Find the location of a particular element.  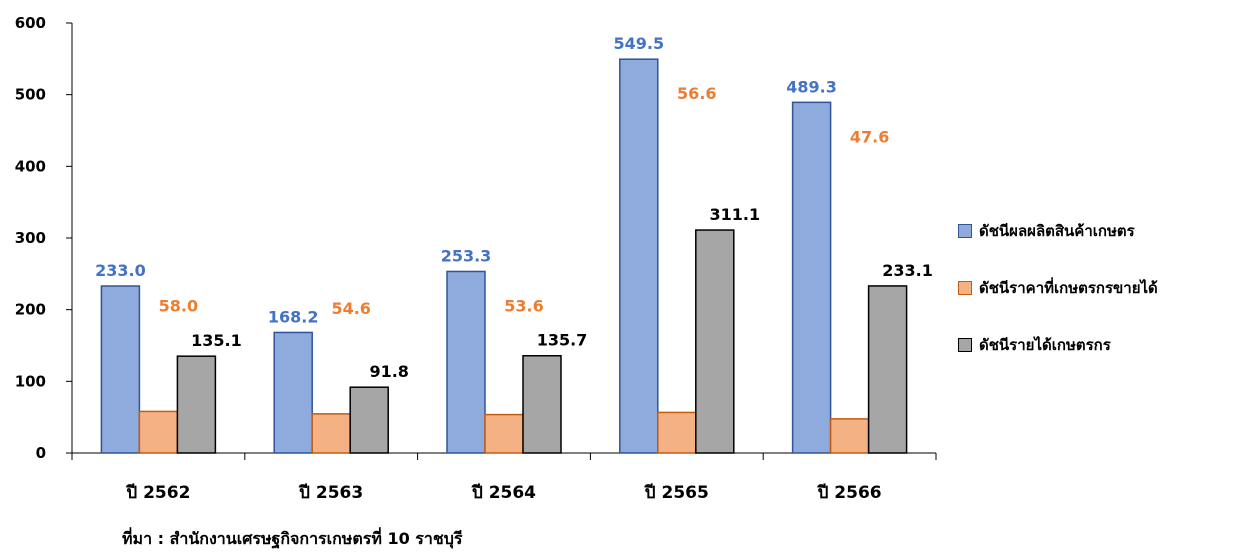

y-tick-label: 500 is located at coordinates (30, 95).